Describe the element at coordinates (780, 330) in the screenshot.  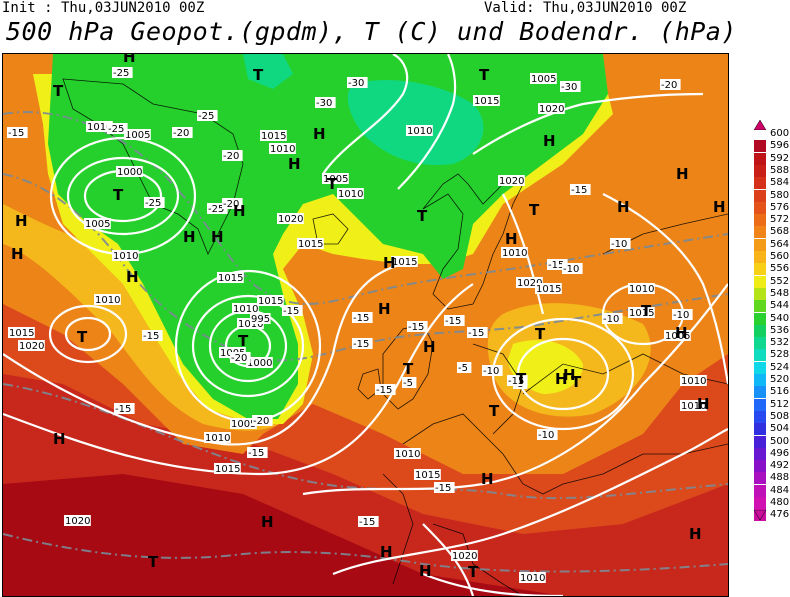
I see `legend-value: 536` at that location.